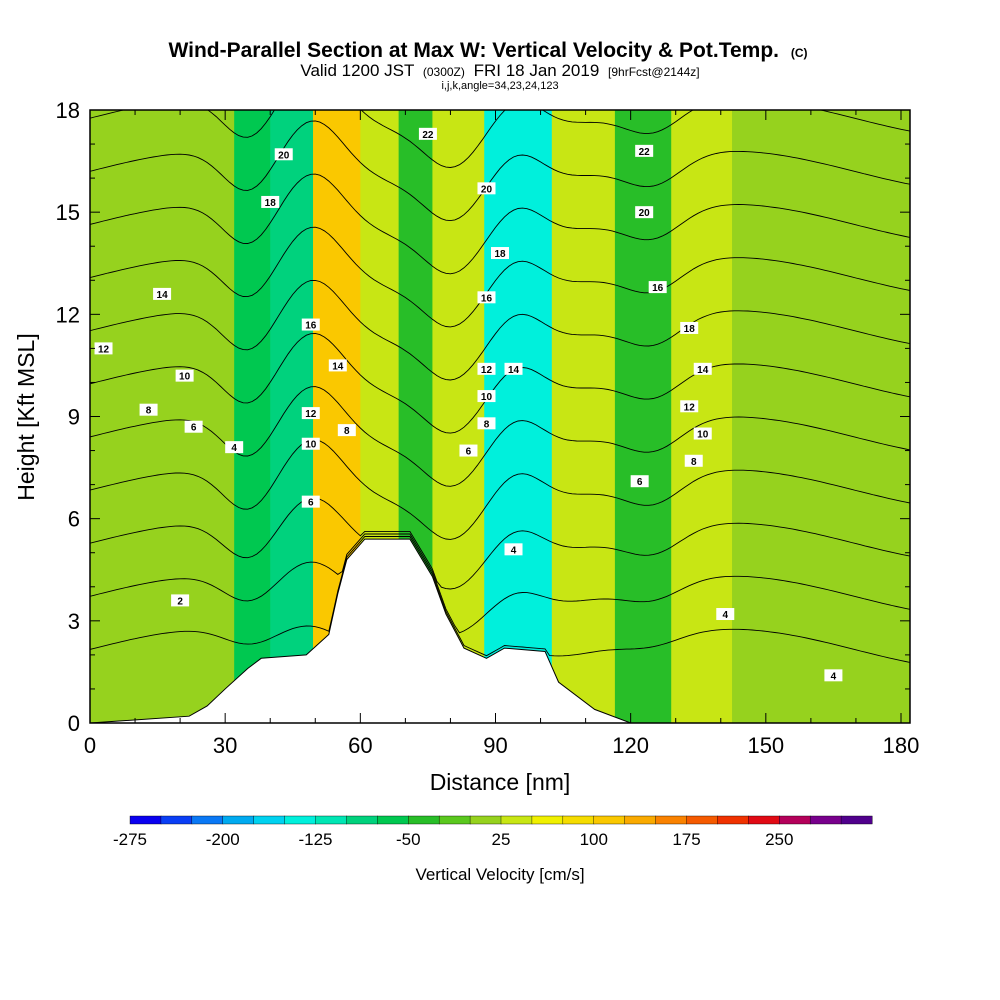  What do you see at coordinates (654, 72) in the screenshot?
I see `subtitle-forecast: [9hrFcst@2144z]` at bounding box center [654, 72].